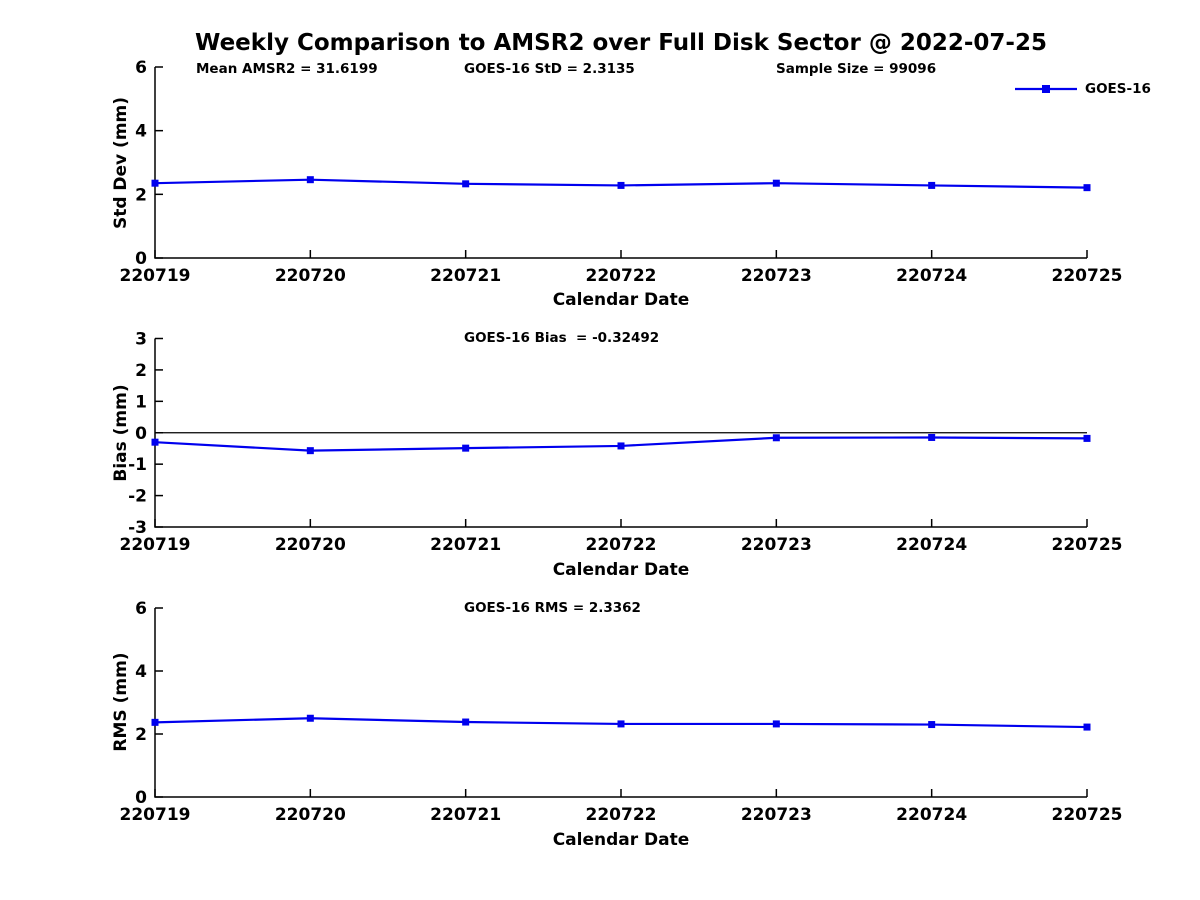  What do you see at coordinates (141, 798) in the screenshot?
I see `rms-y-tick-label: 0` at bounding box center [141, 798].